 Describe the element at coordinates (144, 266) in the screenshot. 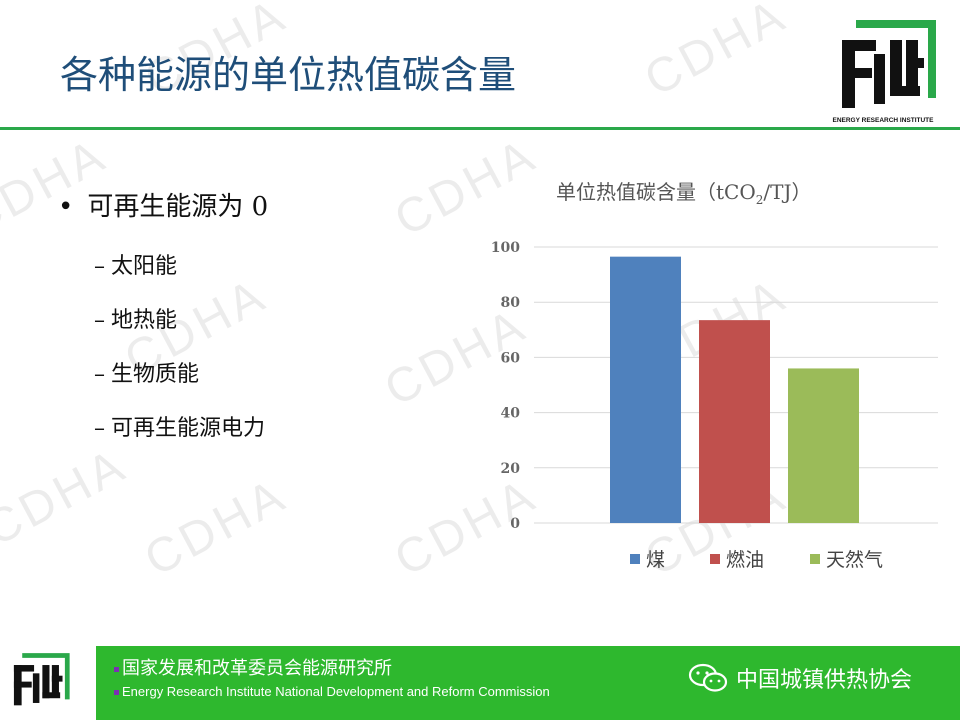

I see `sub-bullet-text: 太阳能` at that location.